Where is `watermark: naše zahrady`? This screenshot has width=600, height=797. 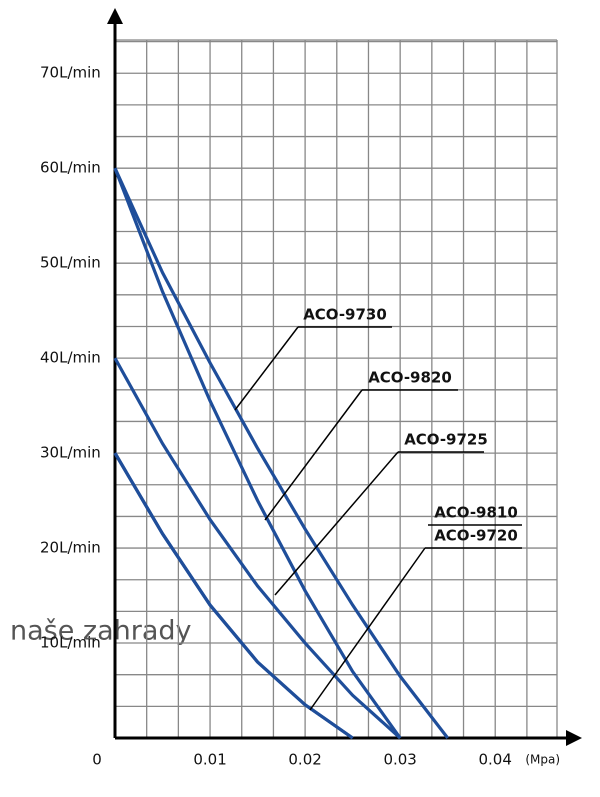
watermark: naše zahrady is located at coordinates (101, 631).